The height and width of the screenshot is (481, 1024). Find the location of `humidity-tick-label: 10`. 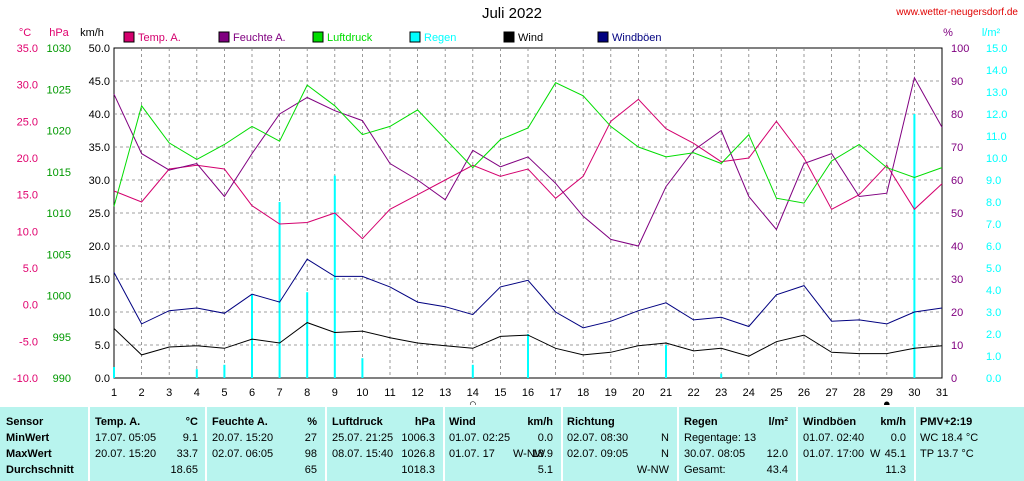

humidity-tick-label: 10 is located at coordinates (957, 346).